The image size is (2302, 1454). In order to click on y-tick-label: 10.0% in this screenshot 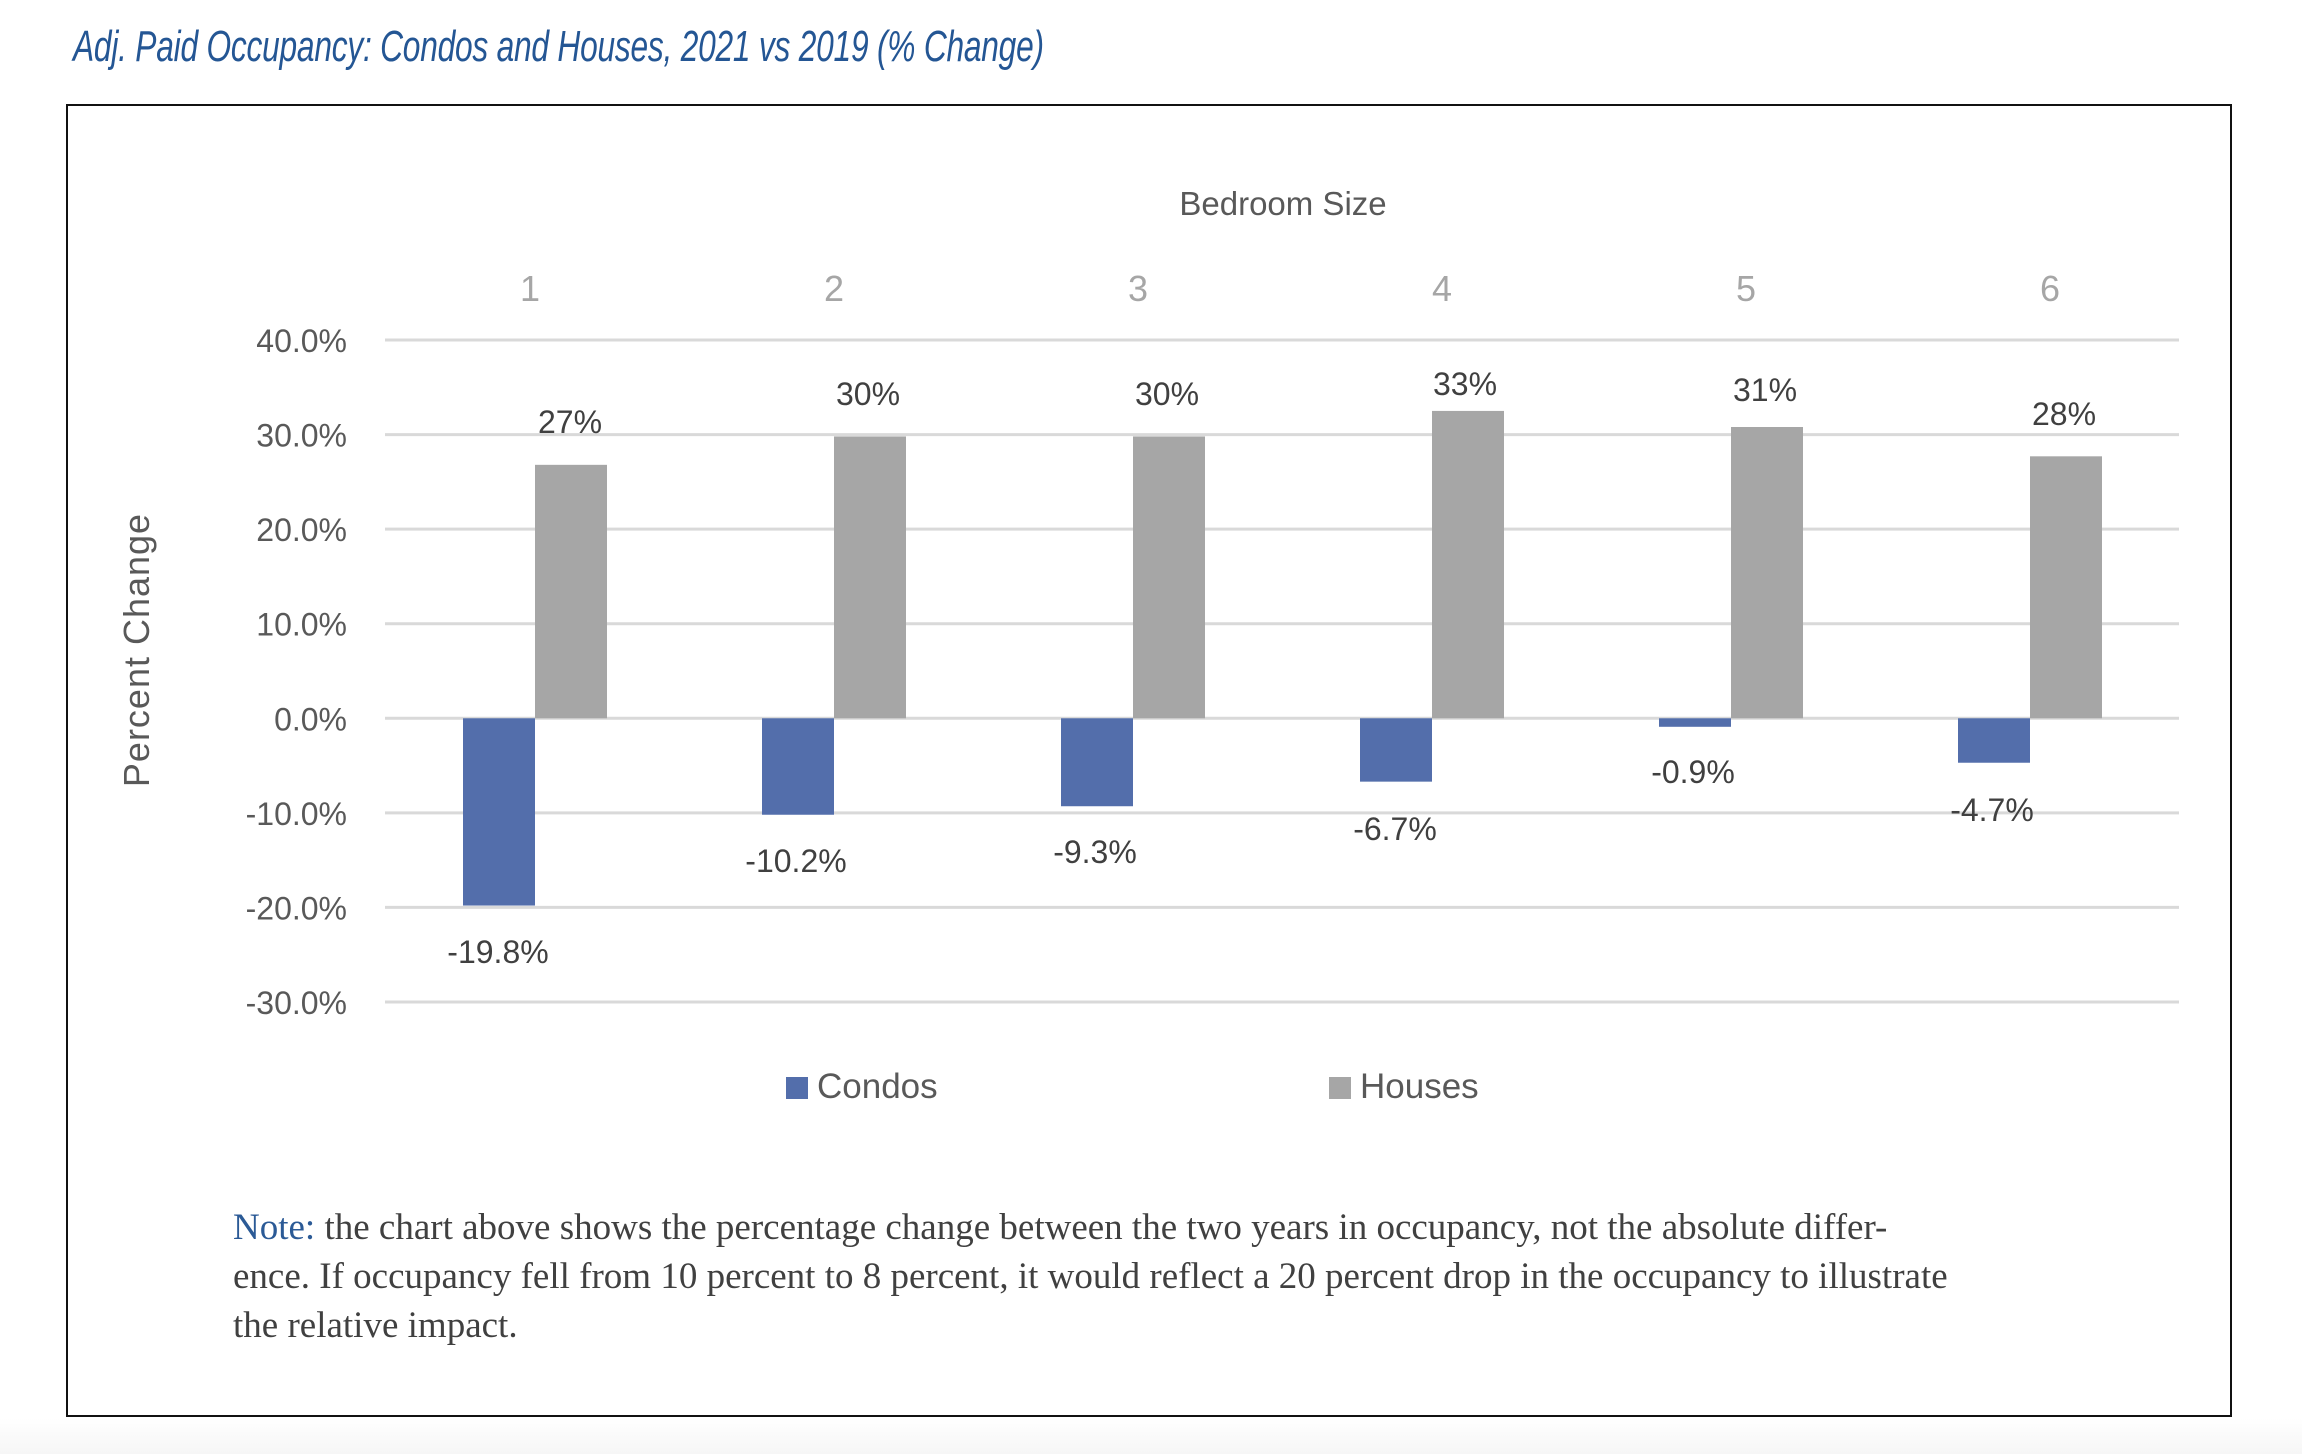, I will do `click(301, 625)`.